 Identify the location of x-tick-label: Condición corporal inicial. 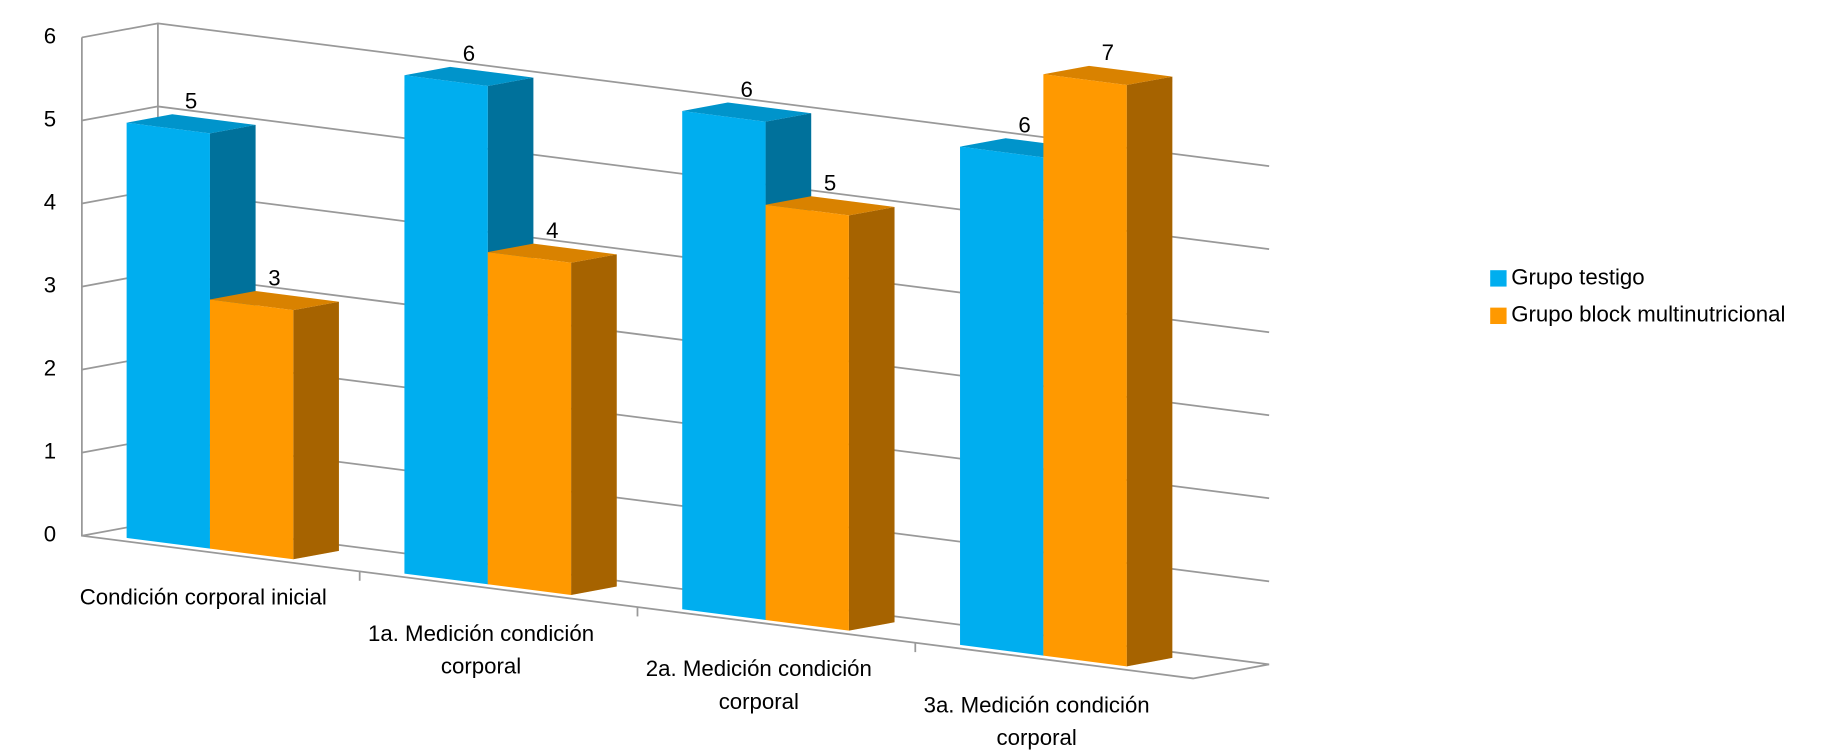
(203, 598).